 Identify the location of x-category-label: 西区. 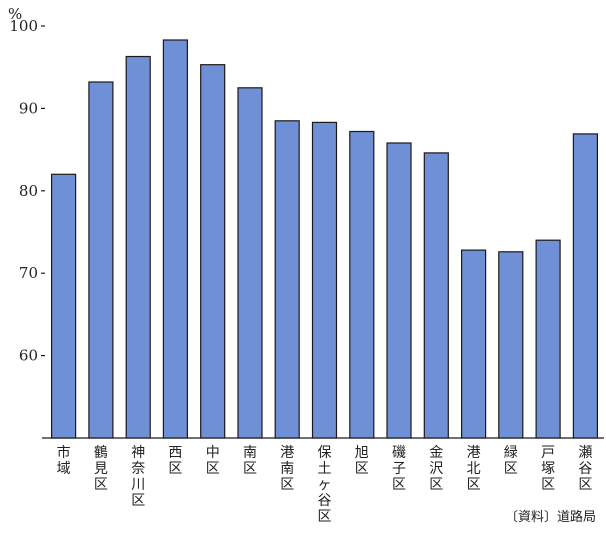
(175, 461).